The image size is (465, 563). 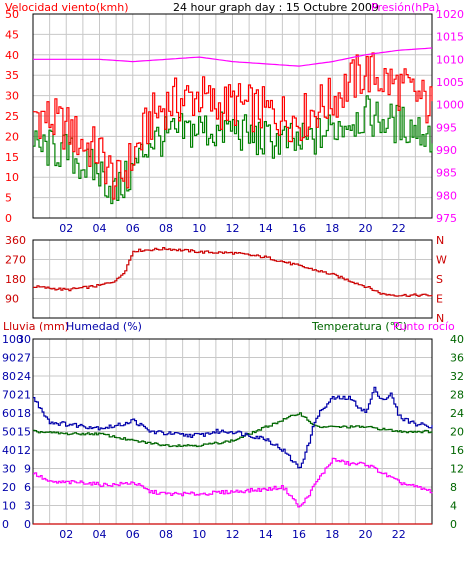 What do you see at coordinates (12, 55) in the screenshot?
I see `wind-y-tick-label: 40` at bounding box center [12, 55].